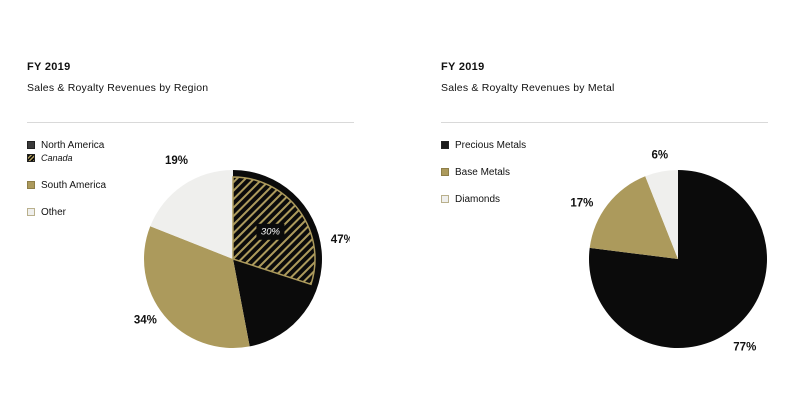 The image size is (800, 406). I want to click on region-chart-period: FY 2019, so click(49, 67).